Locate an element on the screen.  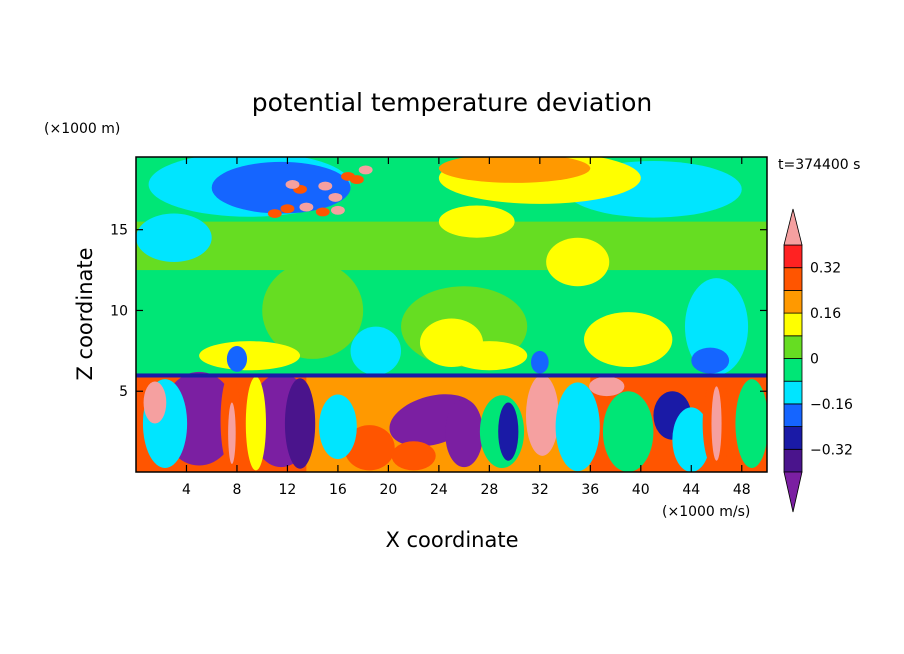
x-tick-label: 4 is located at coordinates (186, 490).